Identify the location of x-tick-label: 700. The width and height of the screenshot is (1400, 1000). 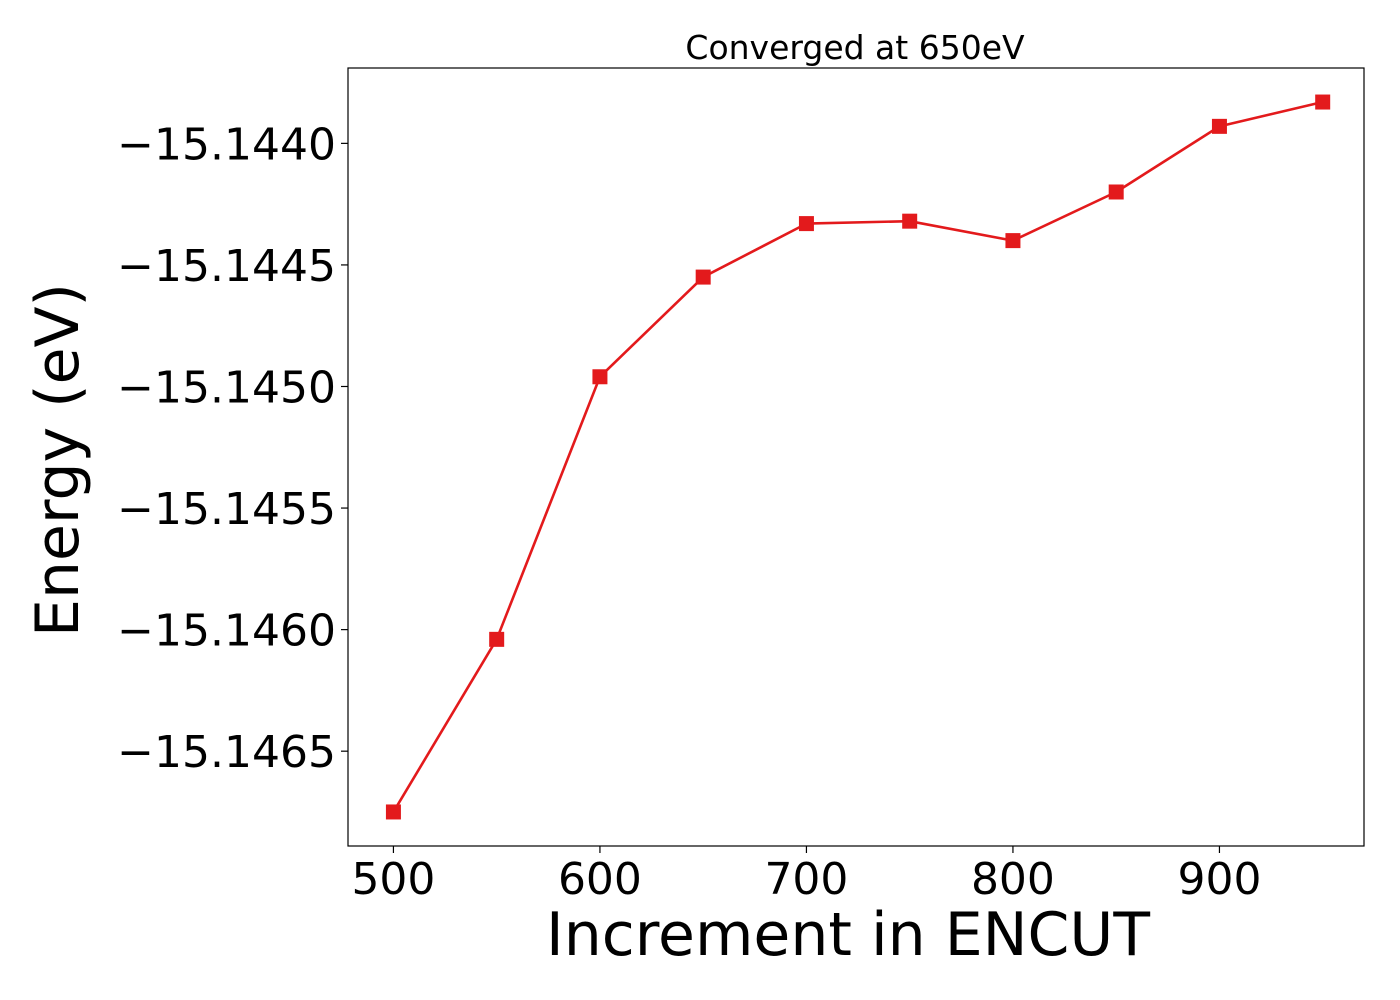
(806, 879).